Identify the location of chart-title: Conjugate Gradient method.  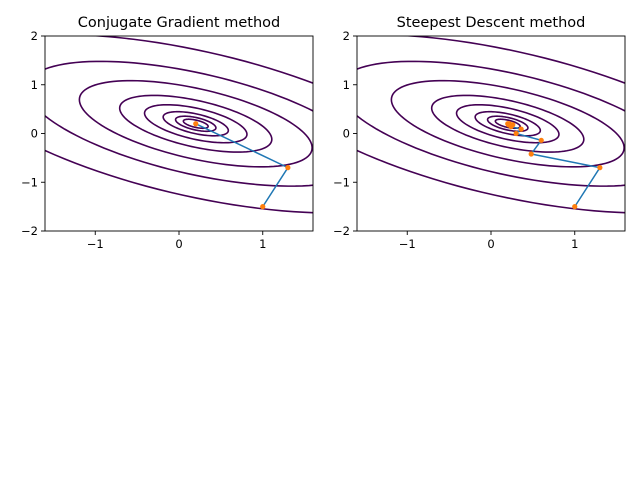
(179, 23).